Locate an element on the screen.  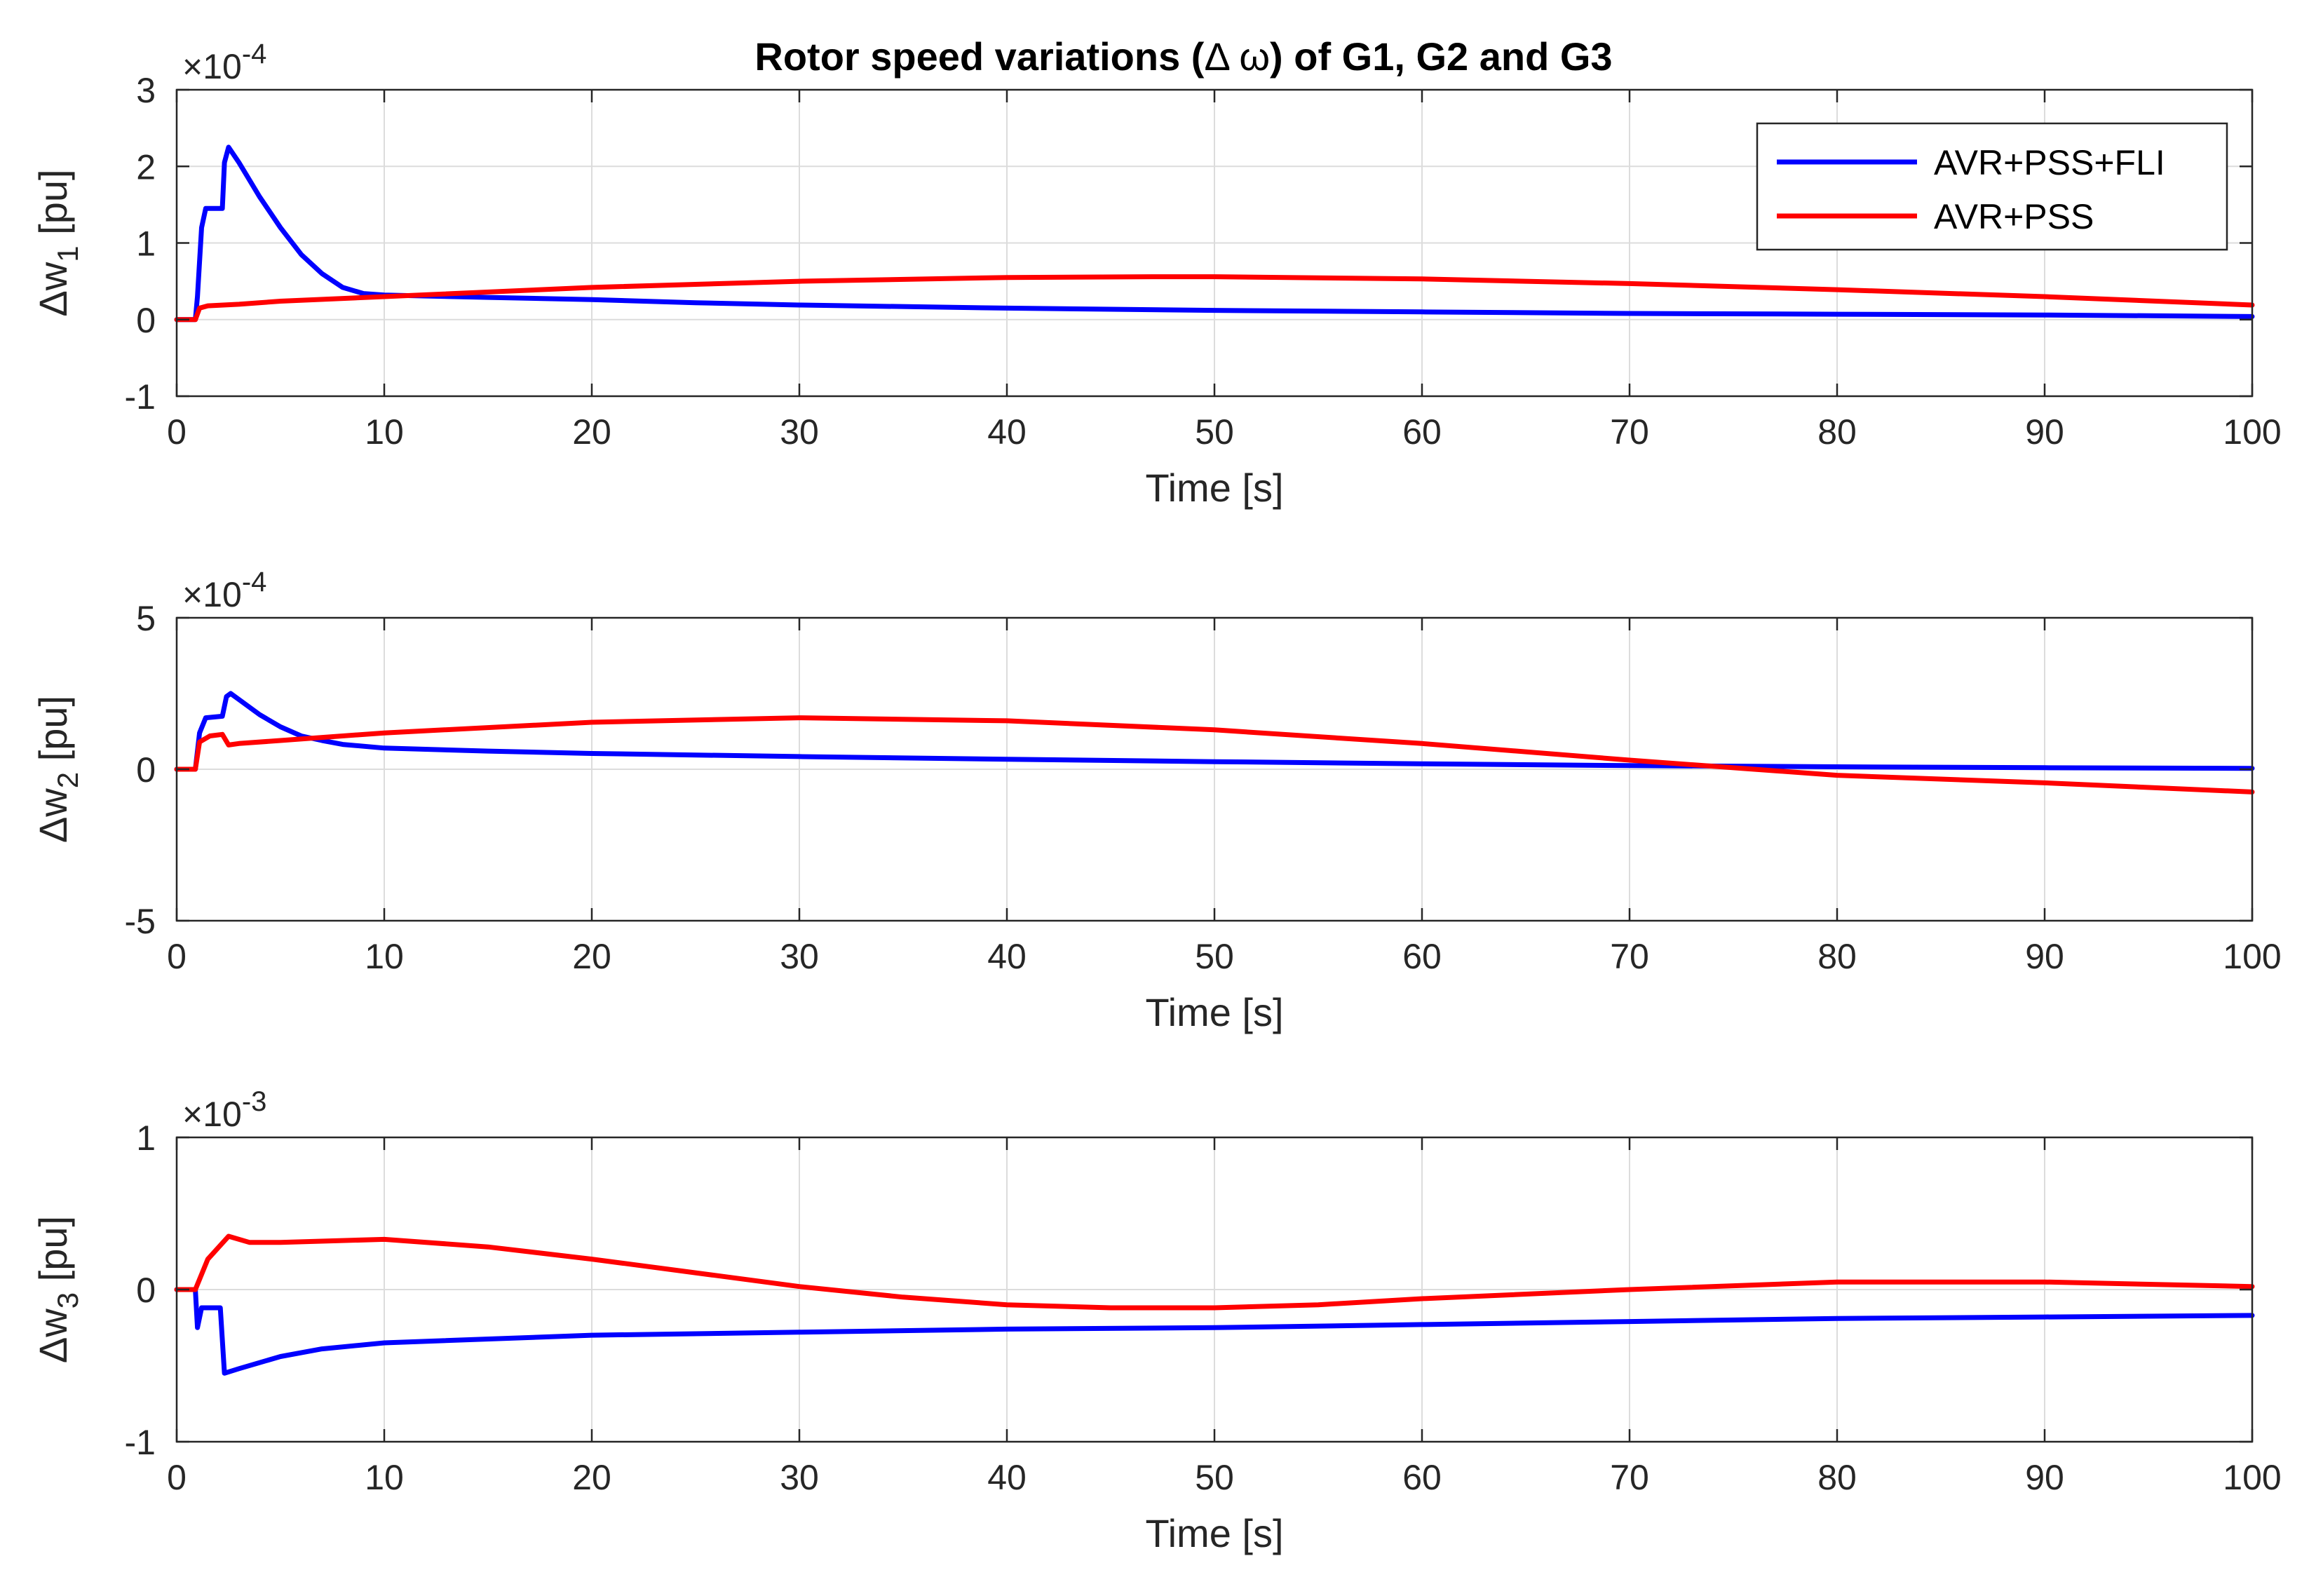
legend-label: AVR+PSS+FLI is located at coordinates (2049, 163).